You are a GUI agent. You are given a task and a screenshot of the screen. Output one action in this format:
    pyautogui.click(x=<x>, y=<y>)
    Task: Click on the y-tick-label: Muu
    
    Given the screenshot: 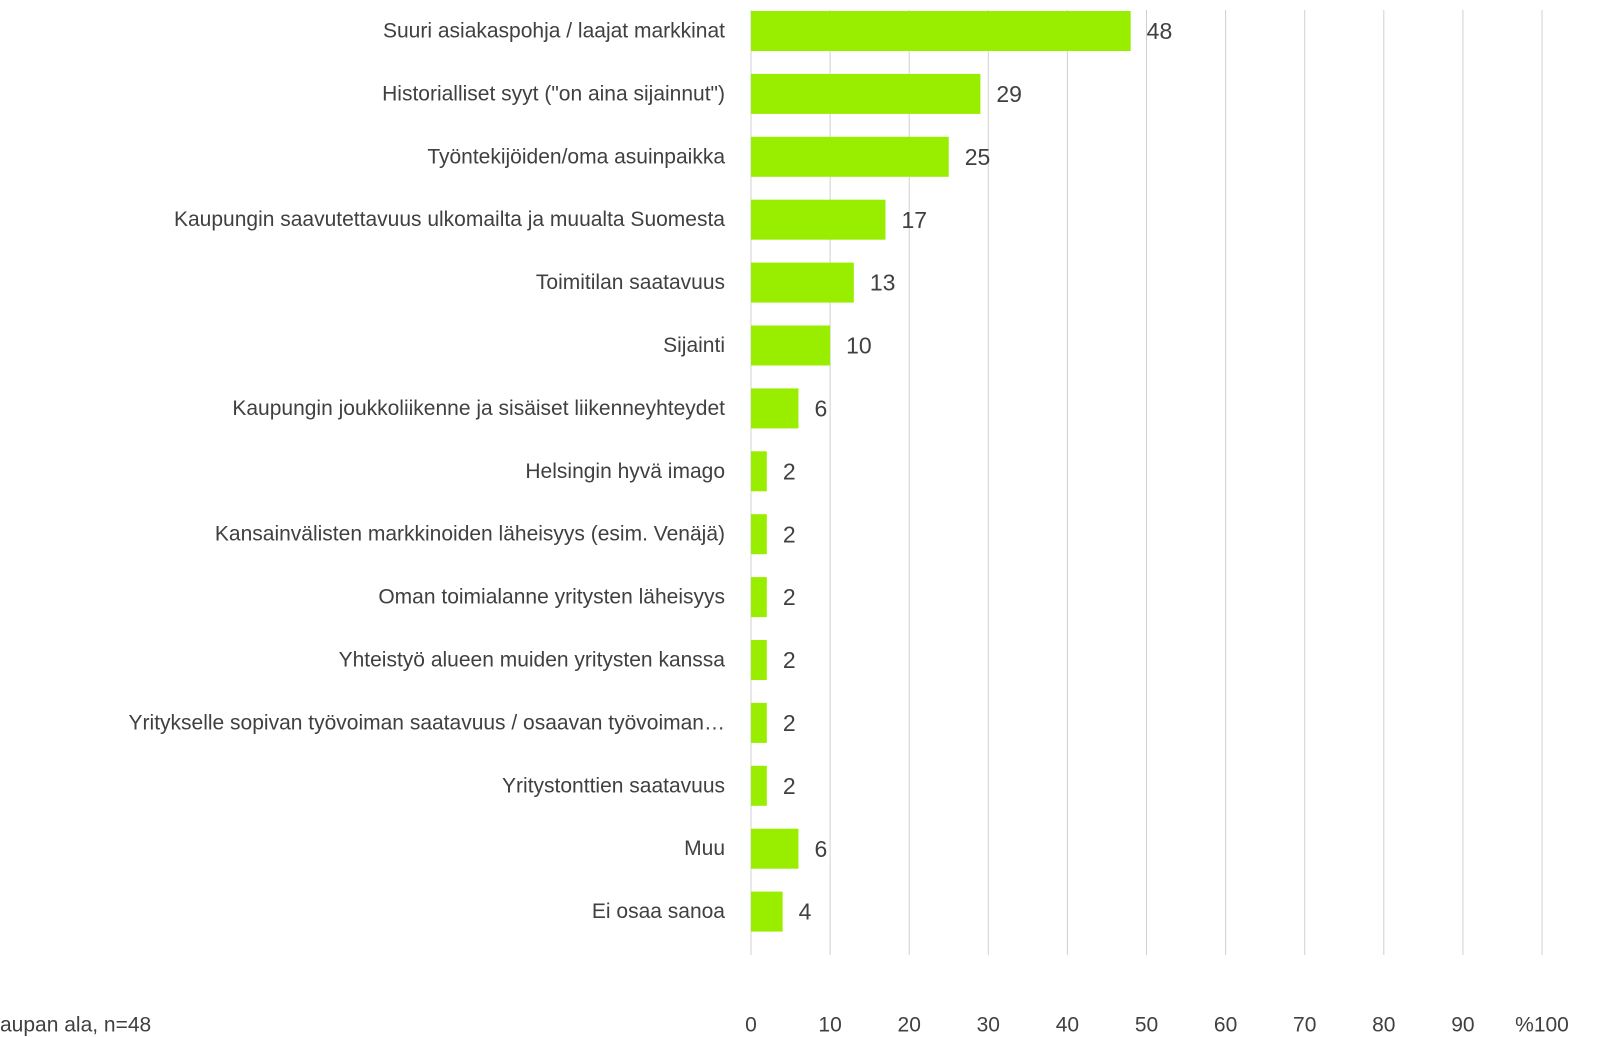 What is the action you would take?
    pyautogui.click(x=704, y=848)
    